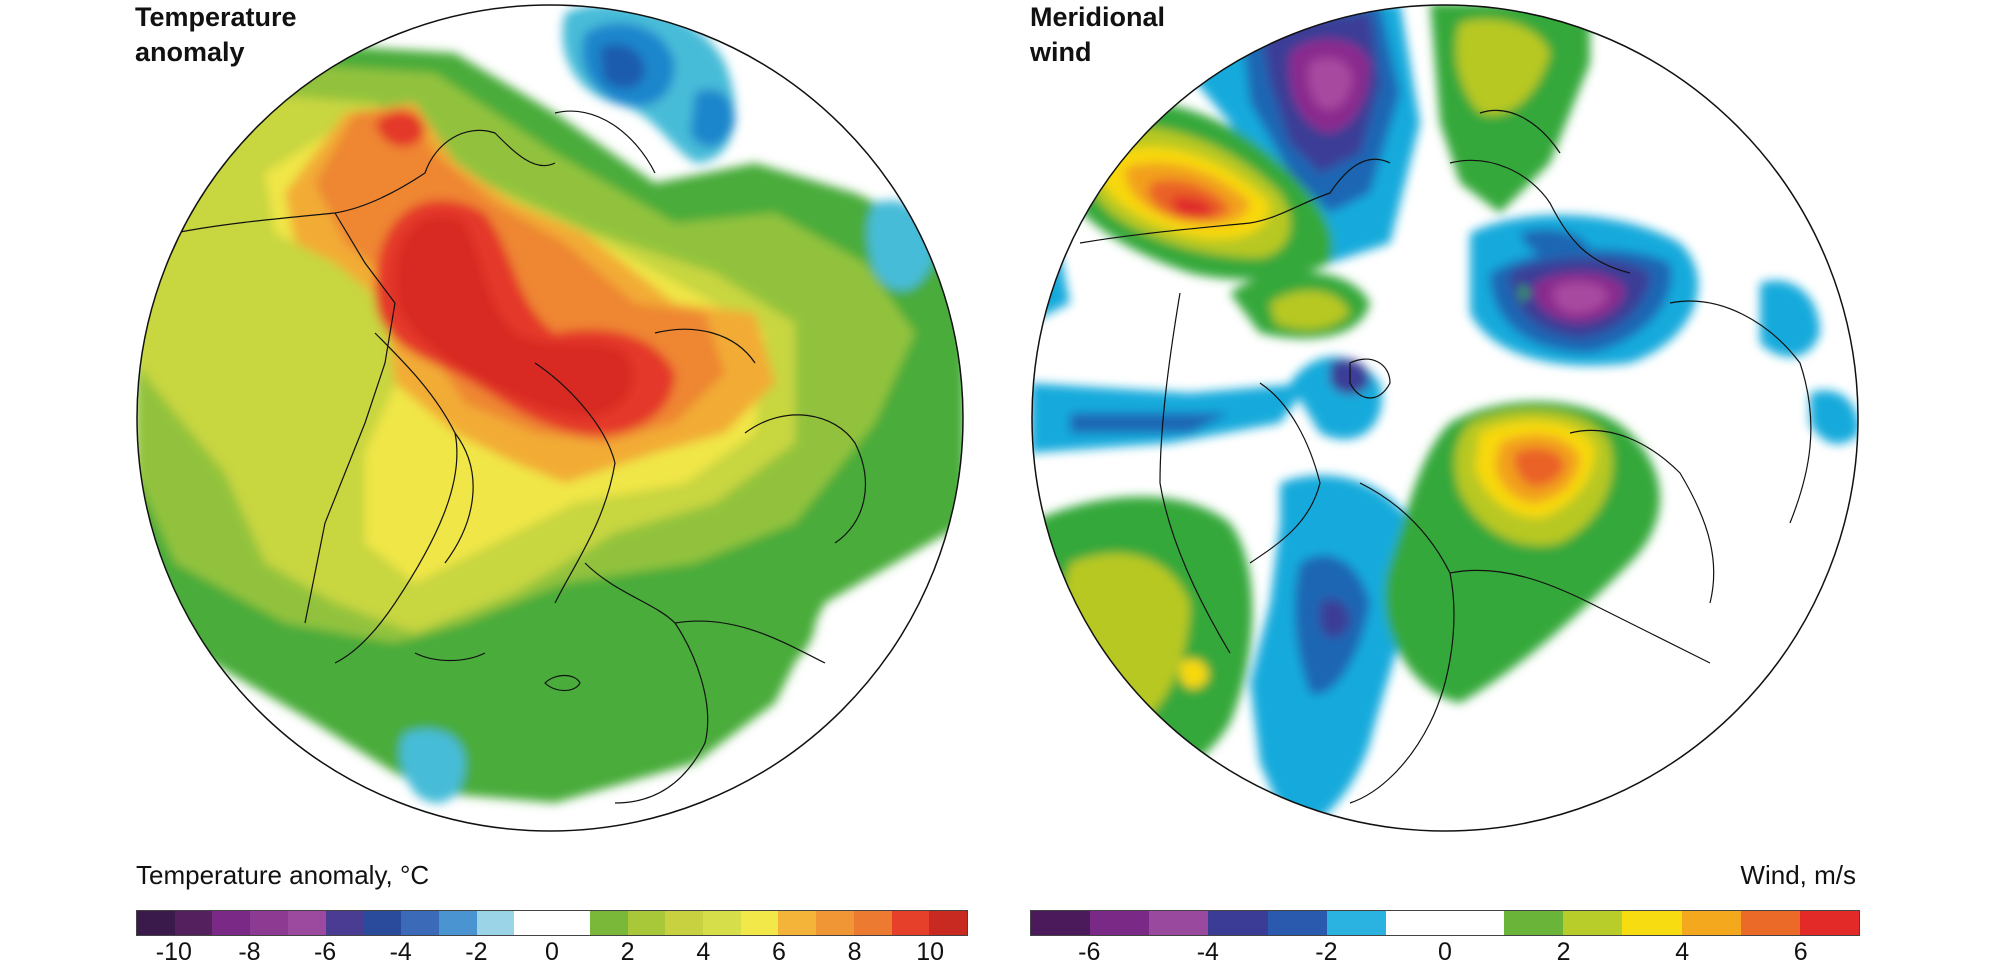 This screenshot has width=1991, height=968. I want to click on colorbar-tick-label: -8, so click(249, 952).